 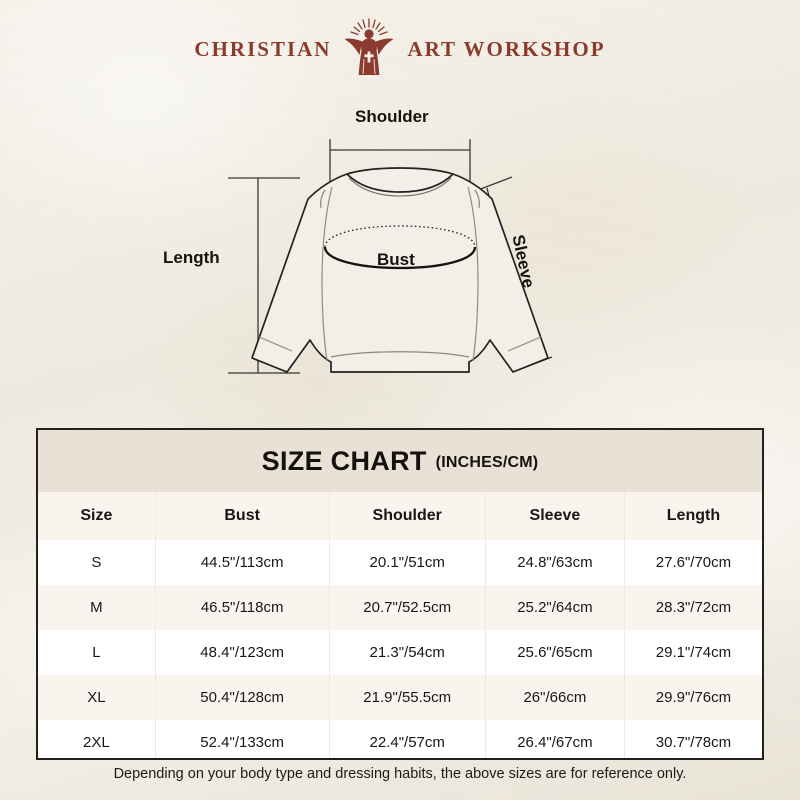 What do you see at coordinates (554, 607) in the screenshot?
I see `cell-sleeve: 25.2"/64cm` at bounding box center [554, 607].